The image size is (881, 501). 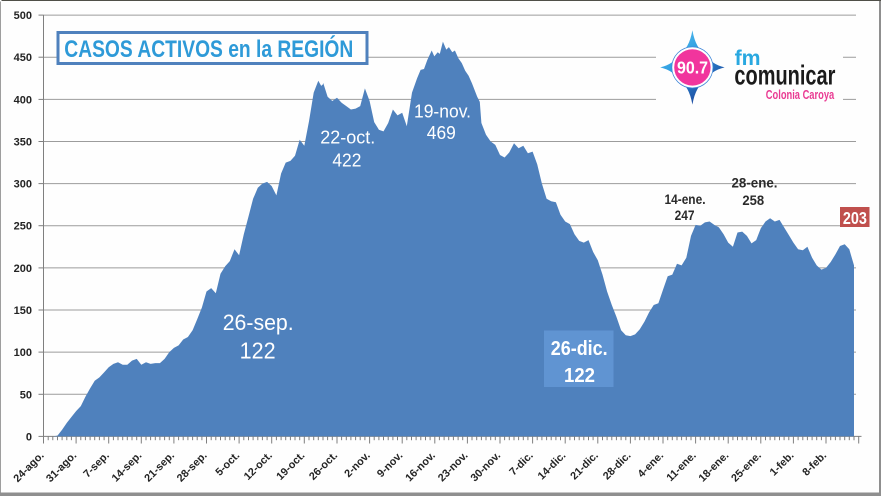 I want to click on svg-text: 90.7, so click(x=692, y=67).